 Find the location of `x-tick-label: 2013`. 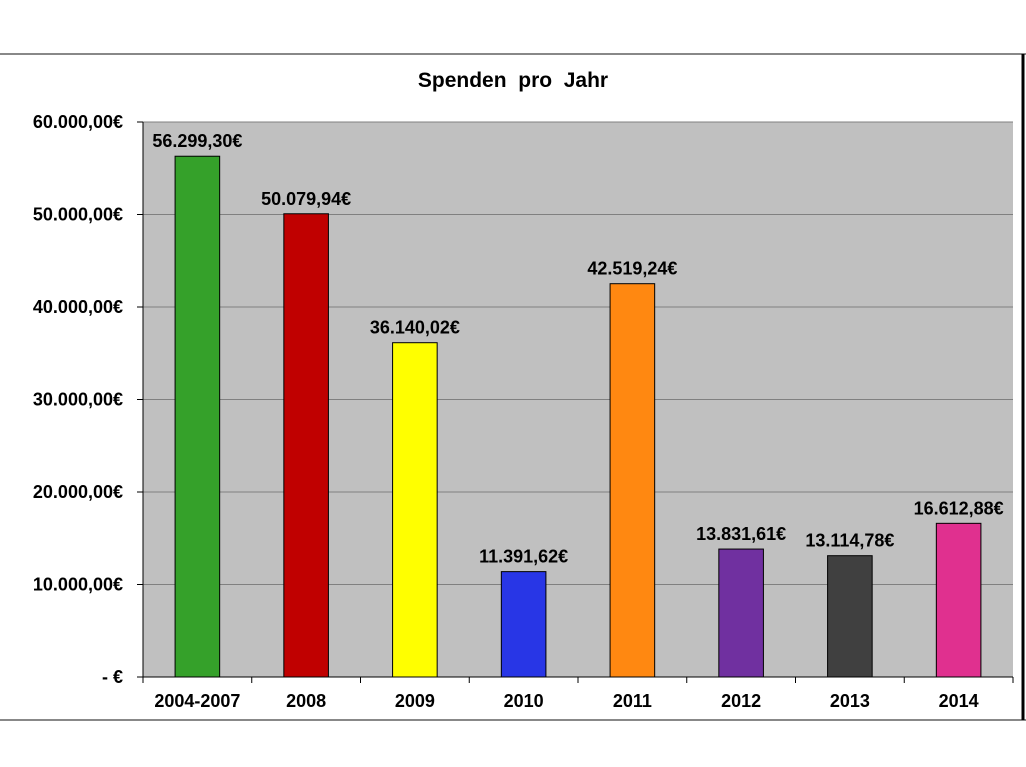

x-tick-label: 2013 is located at coordinates (850, 701).